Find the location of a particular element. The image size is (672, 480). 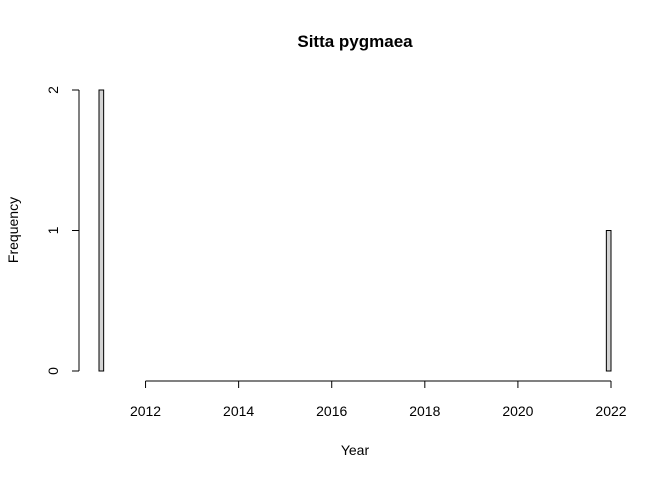

y-axis: 0 1 2 is located at coordinates (62, 230).